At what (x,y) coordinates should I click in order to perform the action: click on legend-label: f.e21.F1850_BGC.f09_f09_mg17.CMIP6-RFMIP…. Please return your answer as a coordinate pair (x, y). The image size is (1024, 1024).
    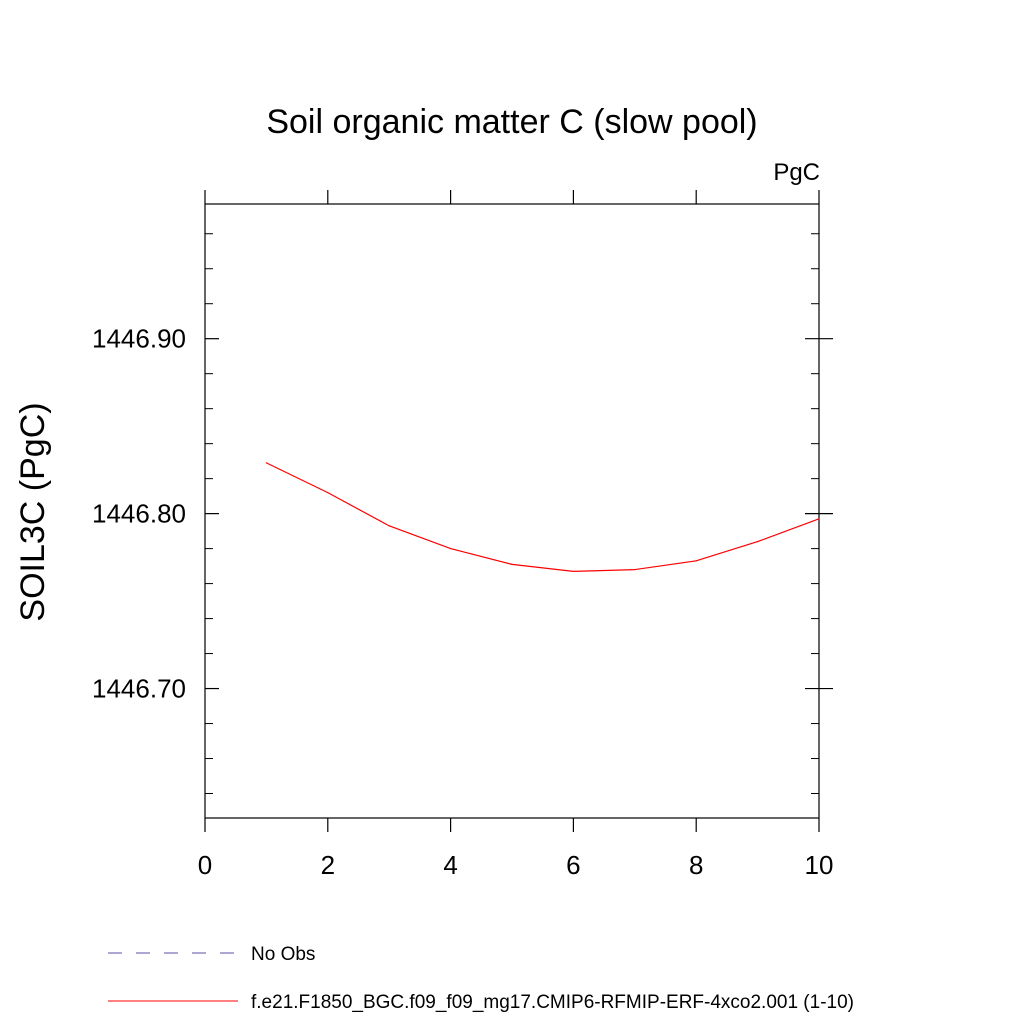
    Looking at the image, I should click on (552, 1002).